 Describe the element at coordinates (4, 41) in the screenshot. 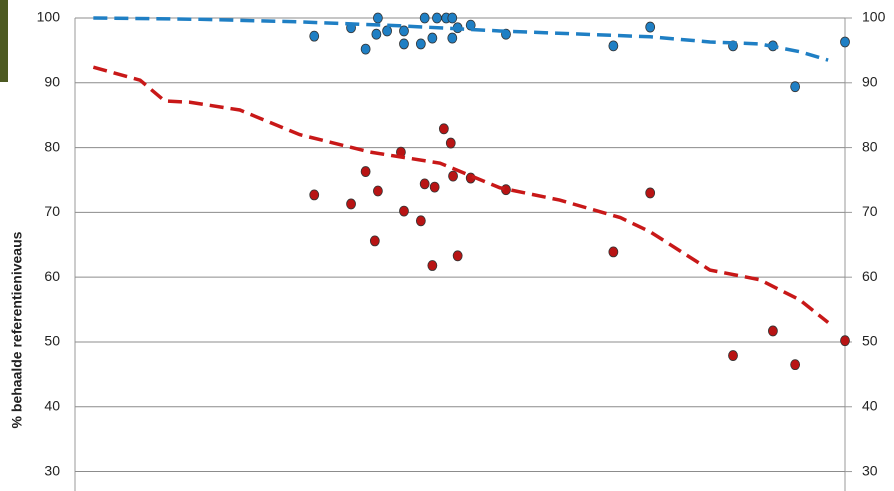

I see `decor-bar` at that location.